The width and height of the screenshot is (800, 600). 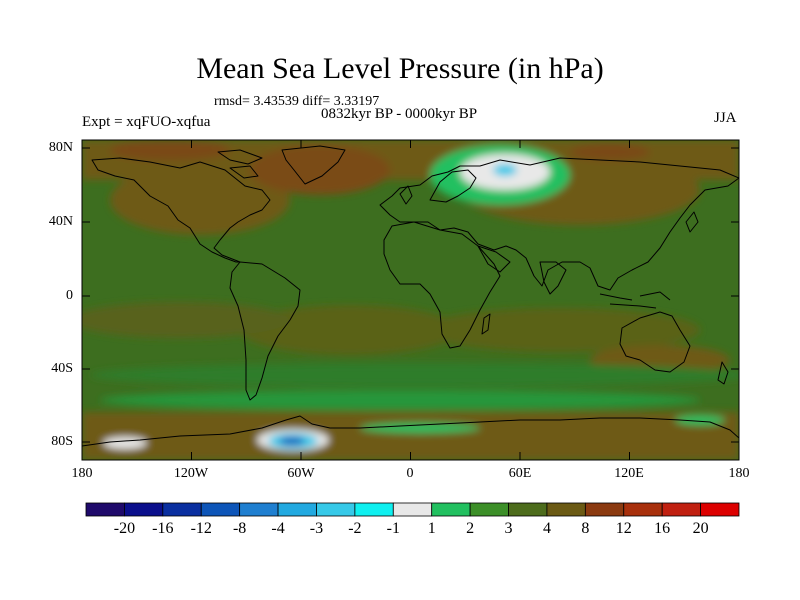 I want to click on lon-label-0: 0, so click(x=410, y=473).